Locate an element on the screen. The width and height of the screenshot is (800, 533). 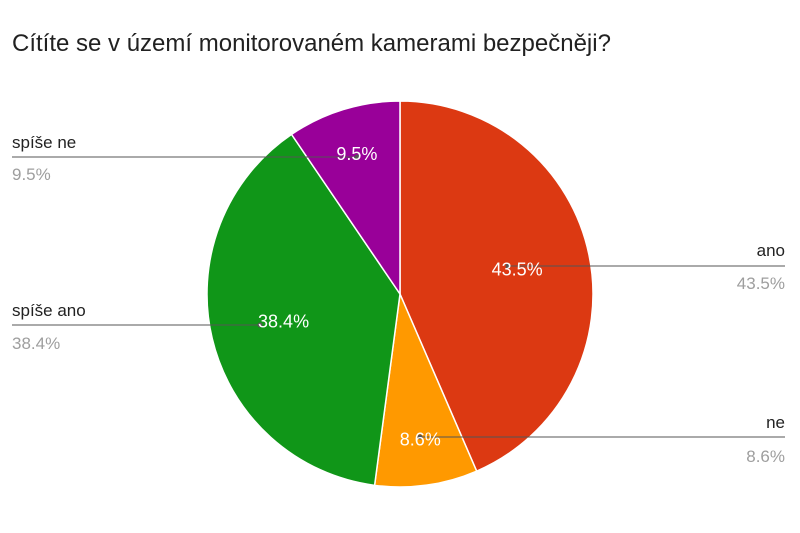
pie-slice-ne is located at coordinates (425, 389).